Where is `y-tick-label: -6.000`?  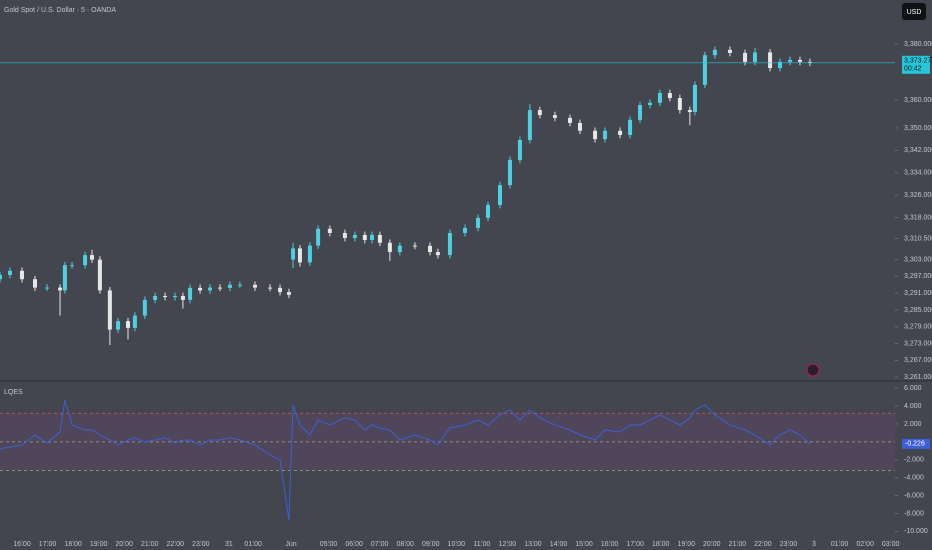
y-tick-label: -6.000 is located at coordinates (914, 495).